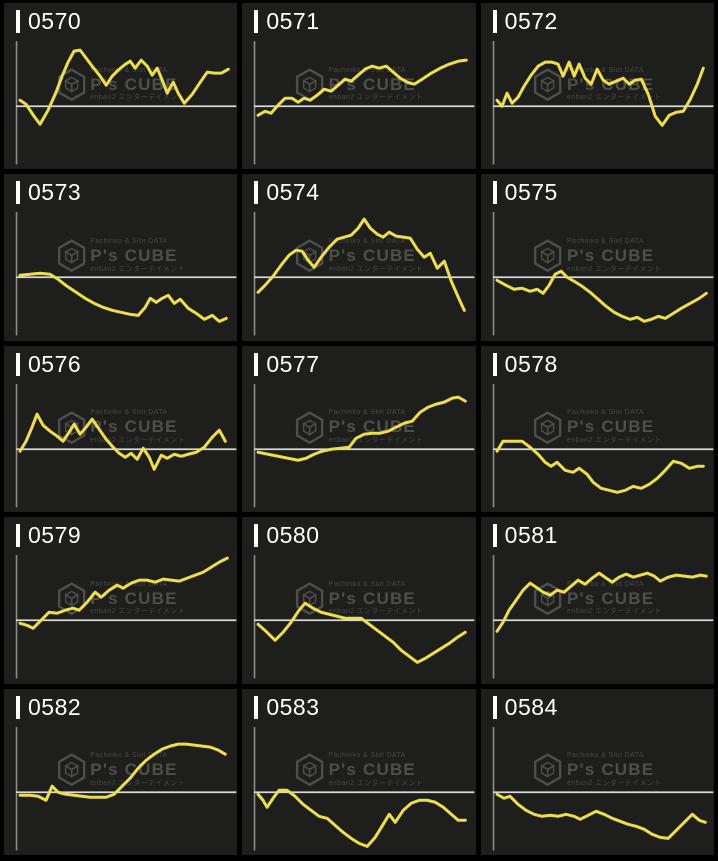  I want to click on machine-number: 0573, so click(55, 192).